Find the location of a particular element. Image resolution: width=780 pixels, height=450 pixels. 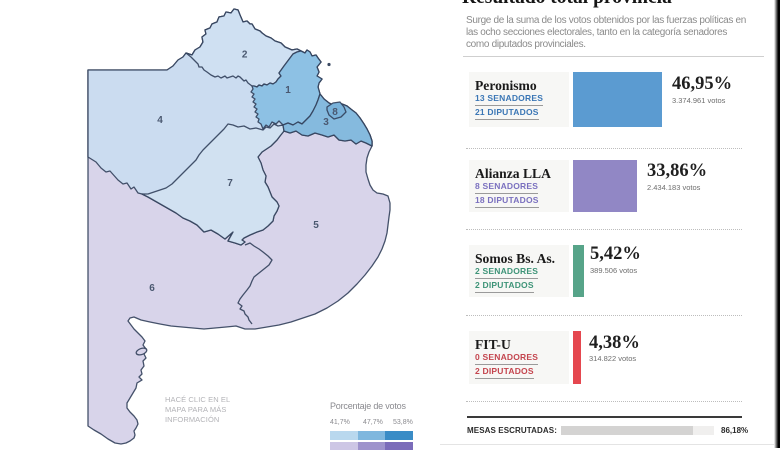

svg-text: 2 is located at coordinates (245, 54).